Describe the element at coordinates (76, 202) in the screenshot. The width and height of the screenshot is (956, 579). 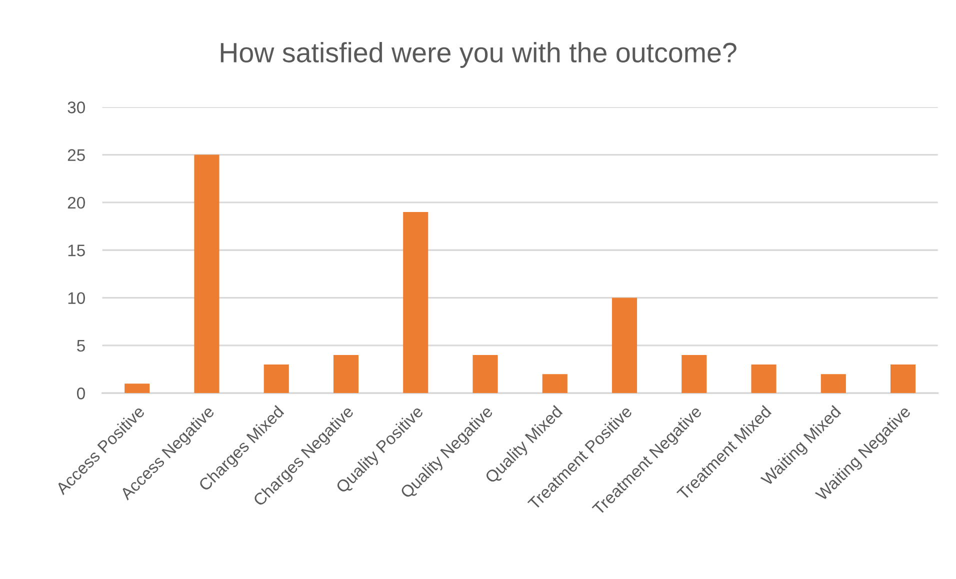
I see `y-tick-label: 20` at that location.